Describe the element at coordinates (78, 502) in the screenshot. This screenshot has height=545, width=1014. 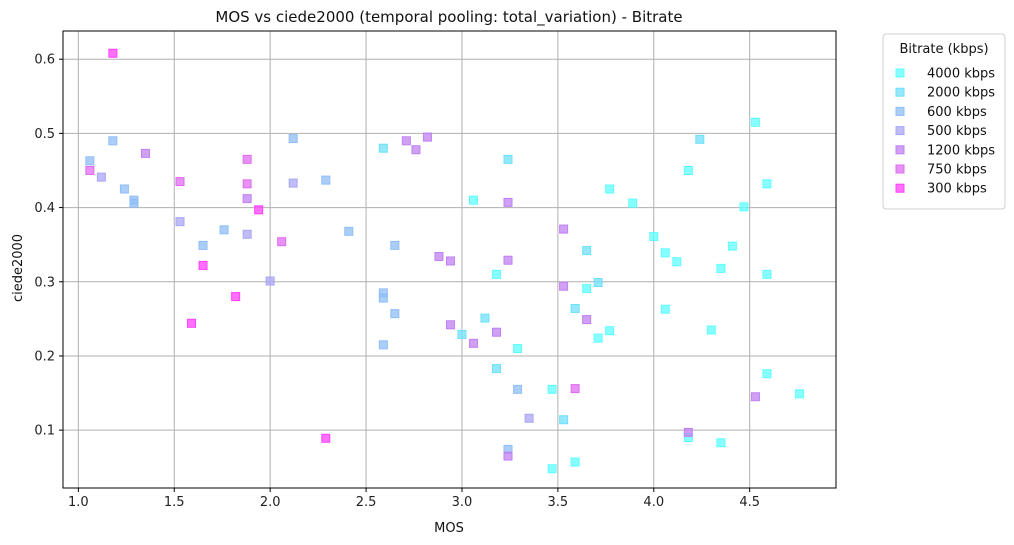
I see `x-tick-label: 1.0` at that location.